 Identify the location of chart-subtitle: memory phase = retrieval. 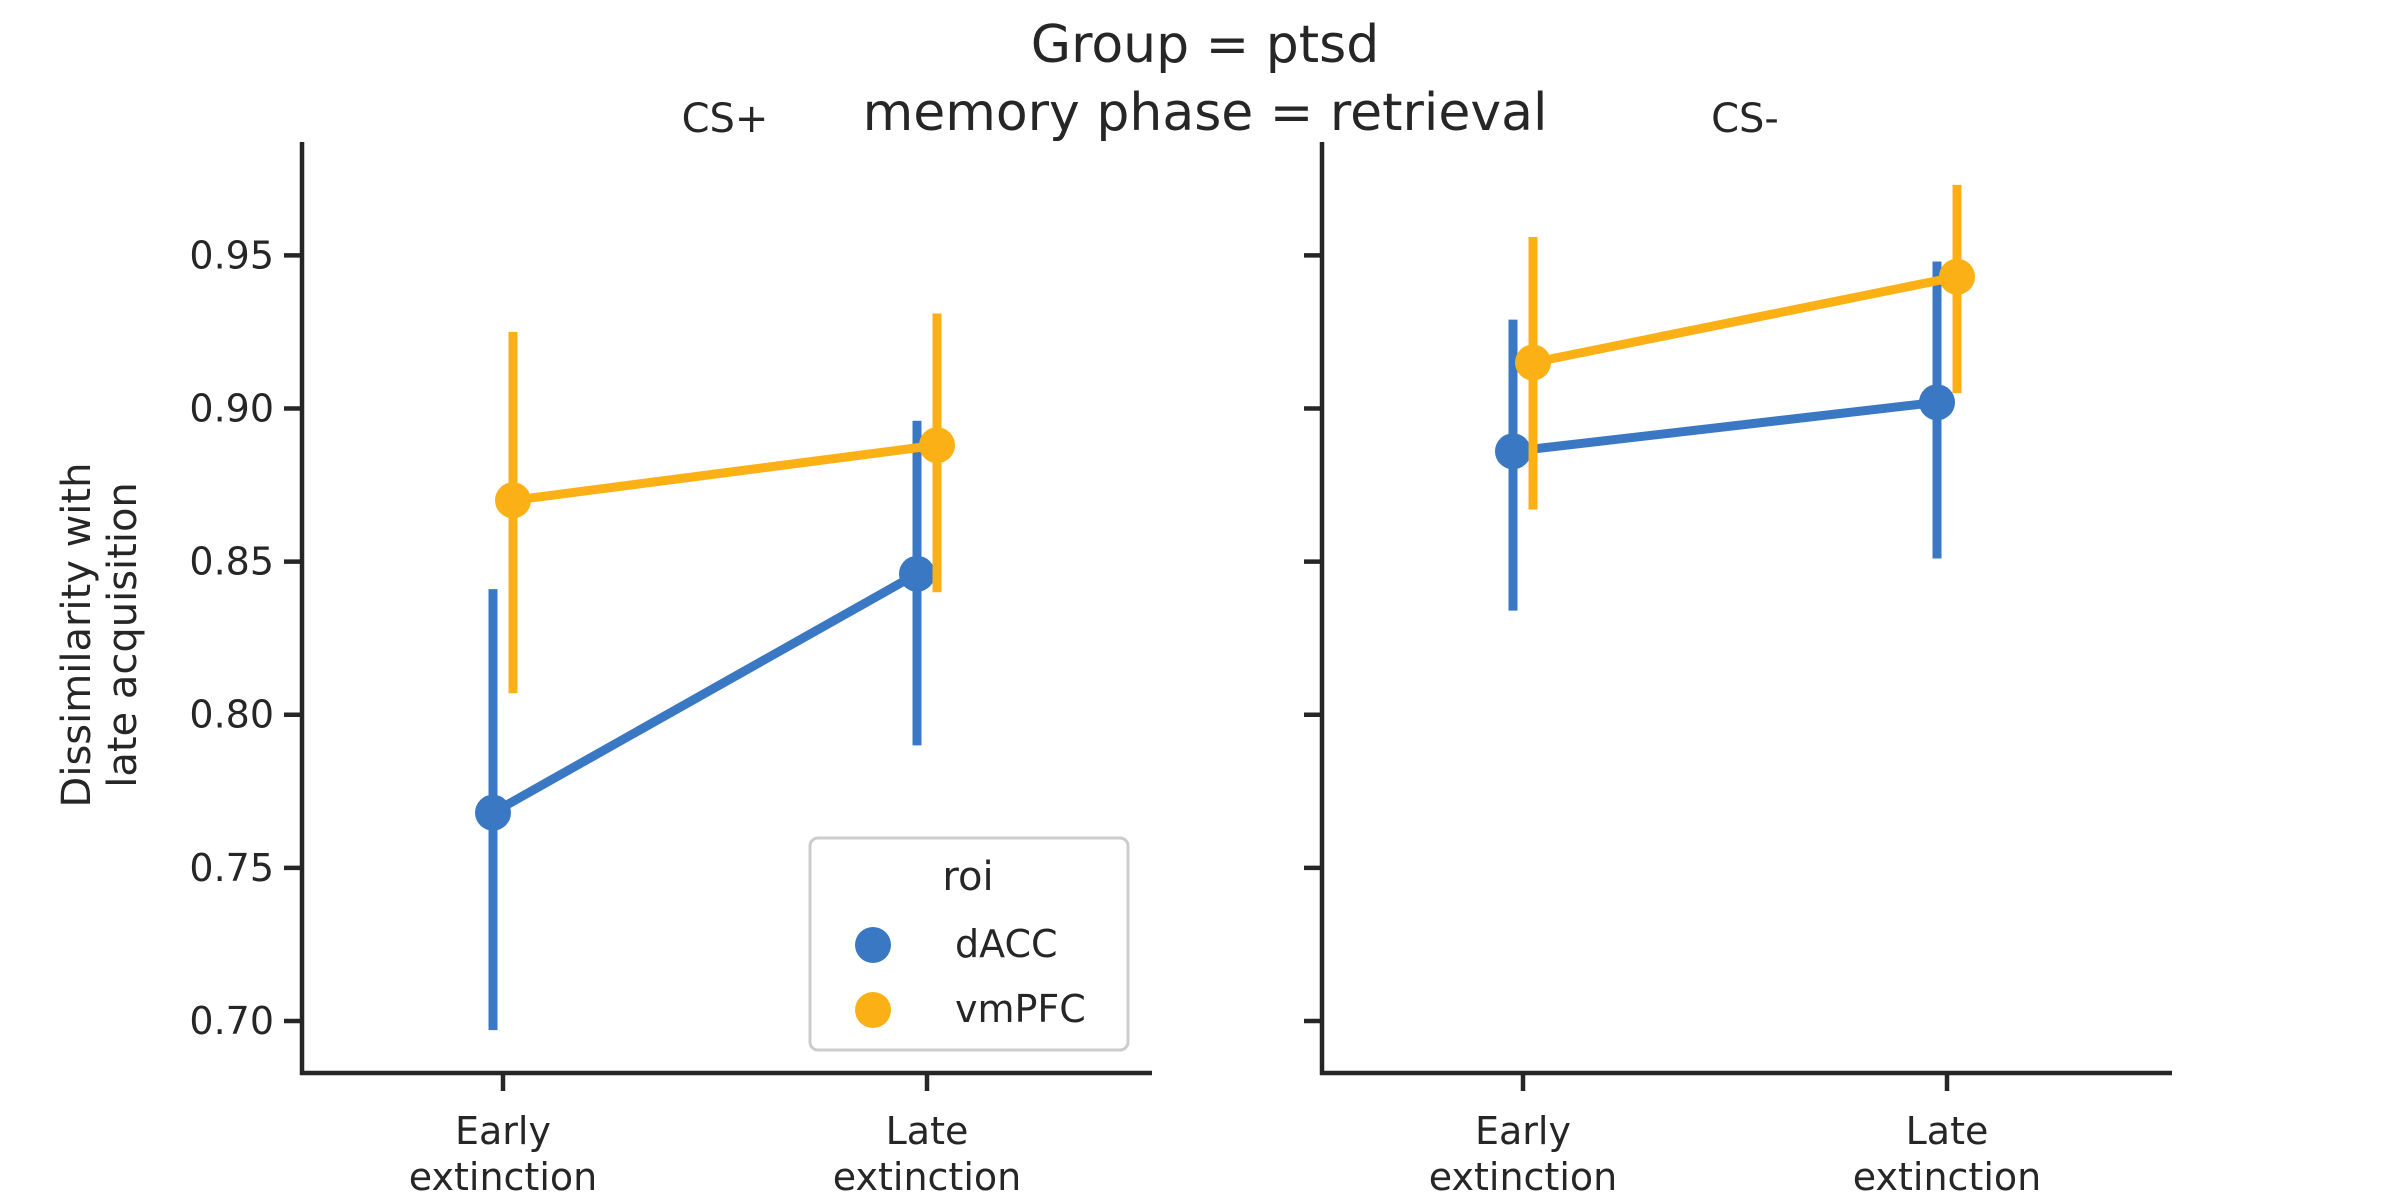
(1205, 113).